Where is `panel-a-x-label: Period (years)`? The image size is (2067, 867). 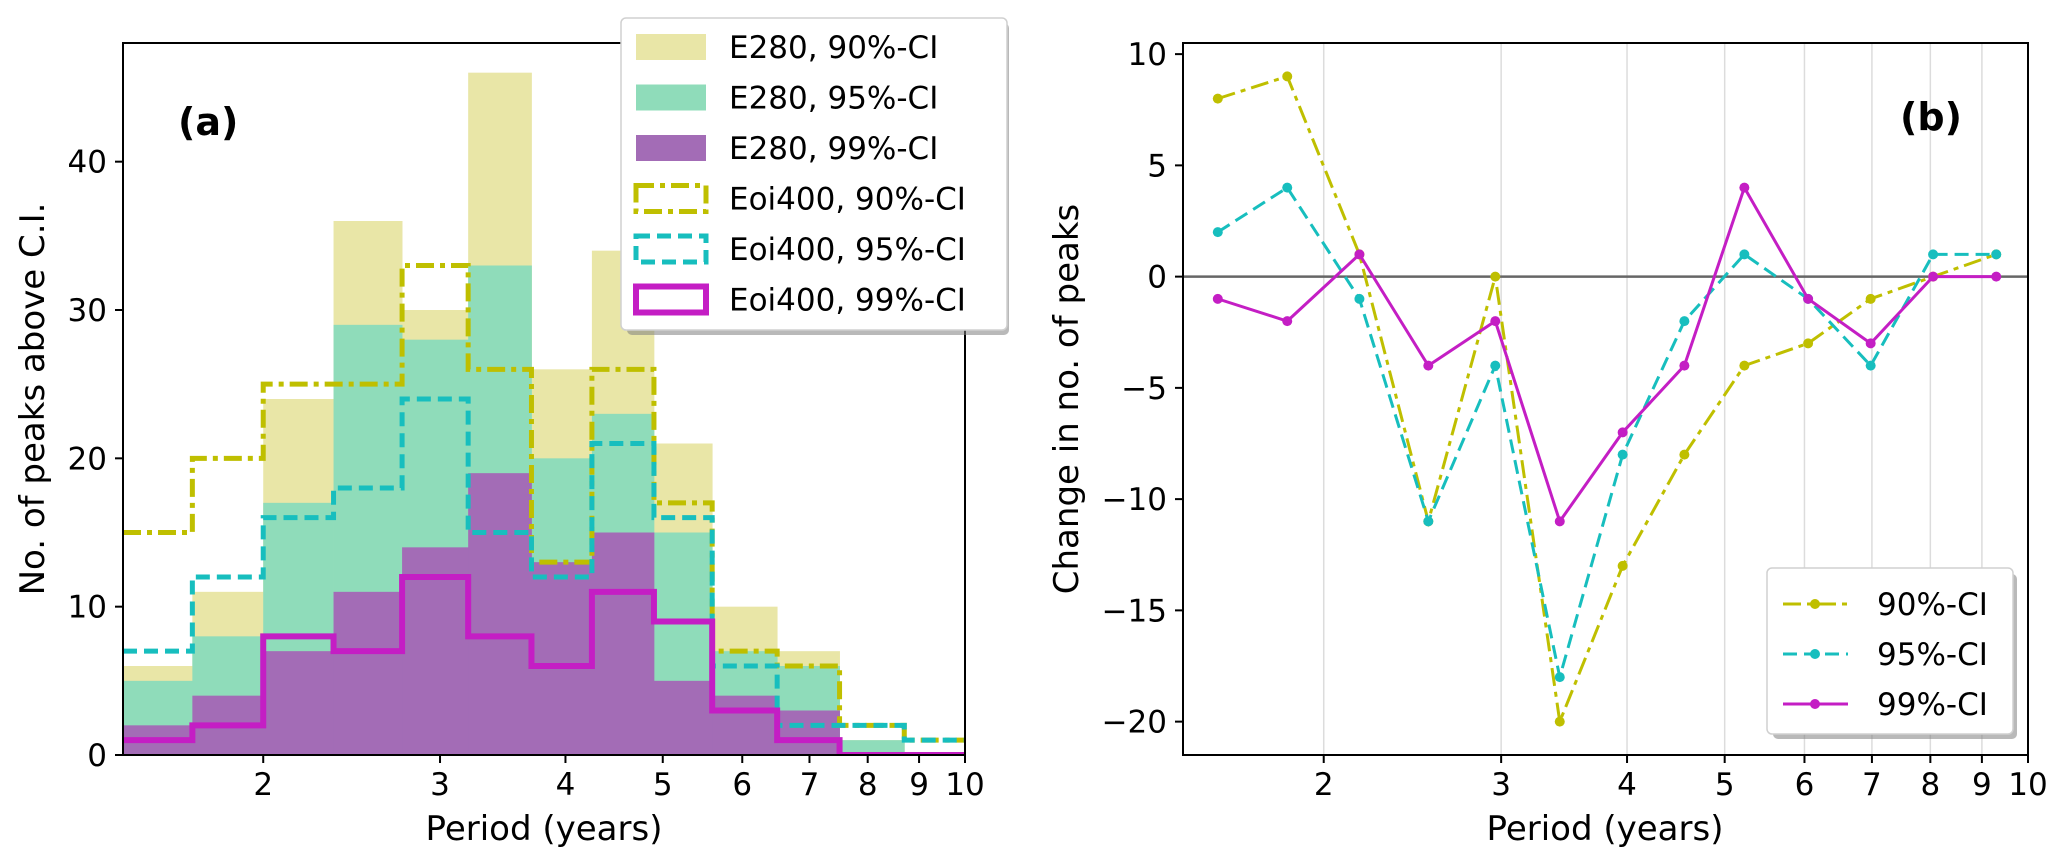 panel-a-x-label: Period (years) is located at coordinates (544, 829).